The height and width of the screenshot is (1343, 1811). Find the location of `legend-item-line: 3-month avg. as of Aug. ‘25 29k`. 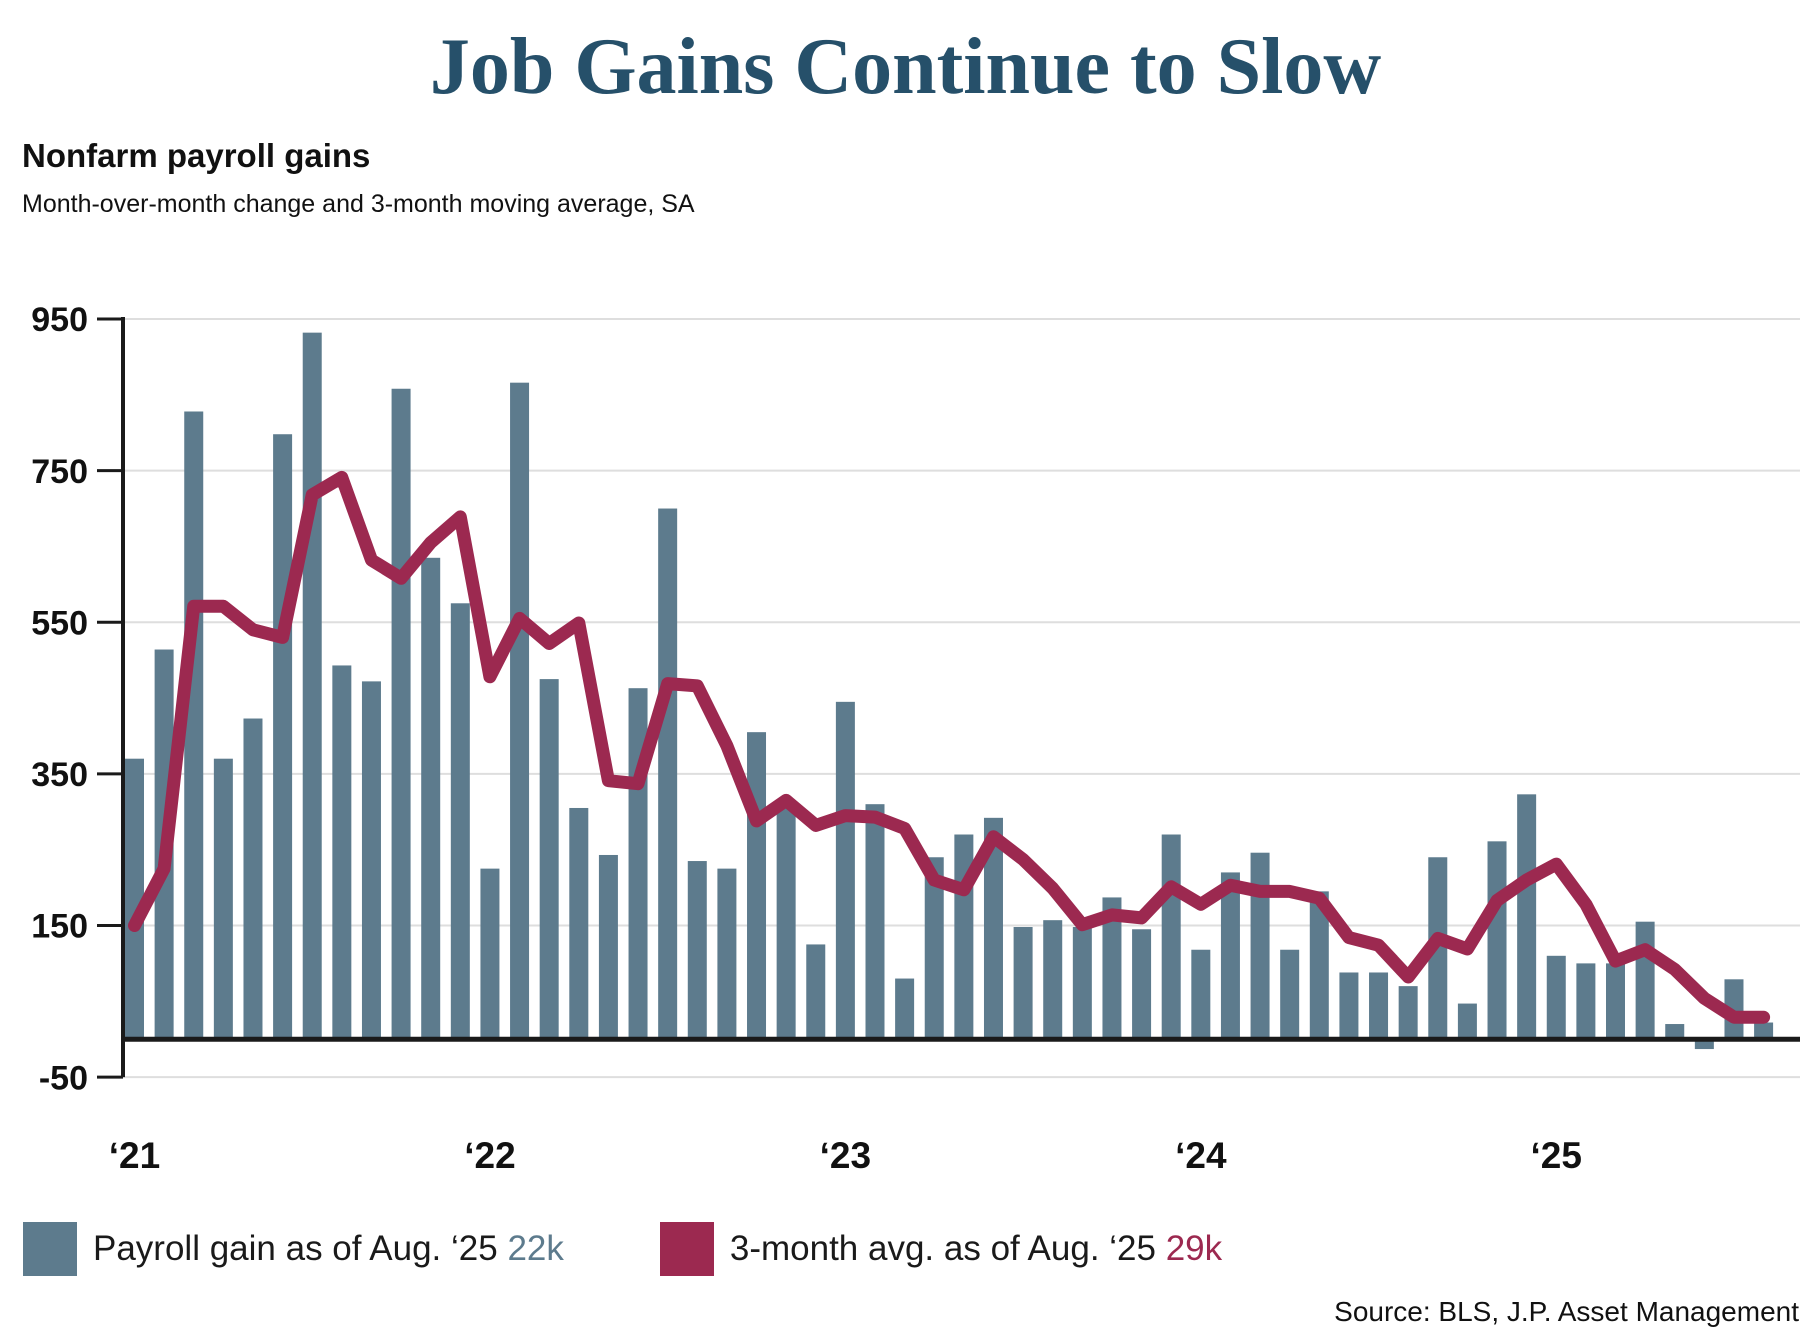

legend-item-line: 3-month avg. as of Aug. ‘25 29k is located at coordinates (941, 1249).